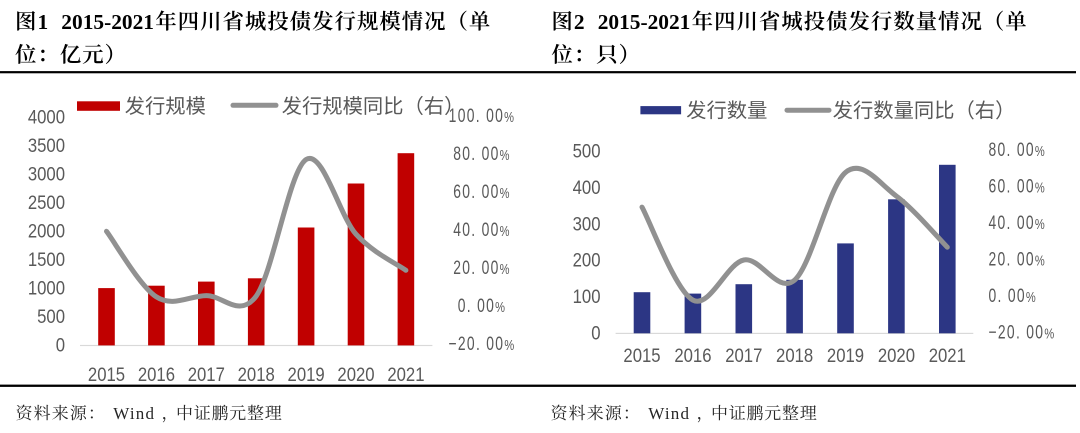 This screenshot has height=433, width=1080. I want to click on svg-text: 400, so click(587, 187).